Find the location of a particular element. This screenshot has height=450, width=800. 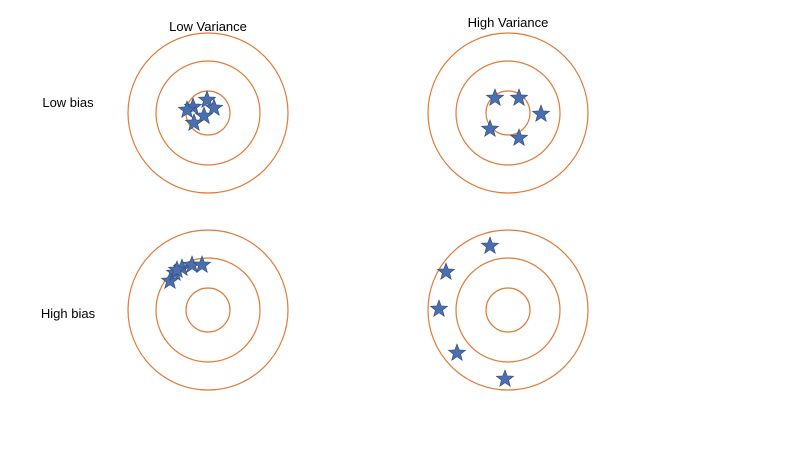

row-label-low-bias: Low bias is located at coordinates (68, 102).